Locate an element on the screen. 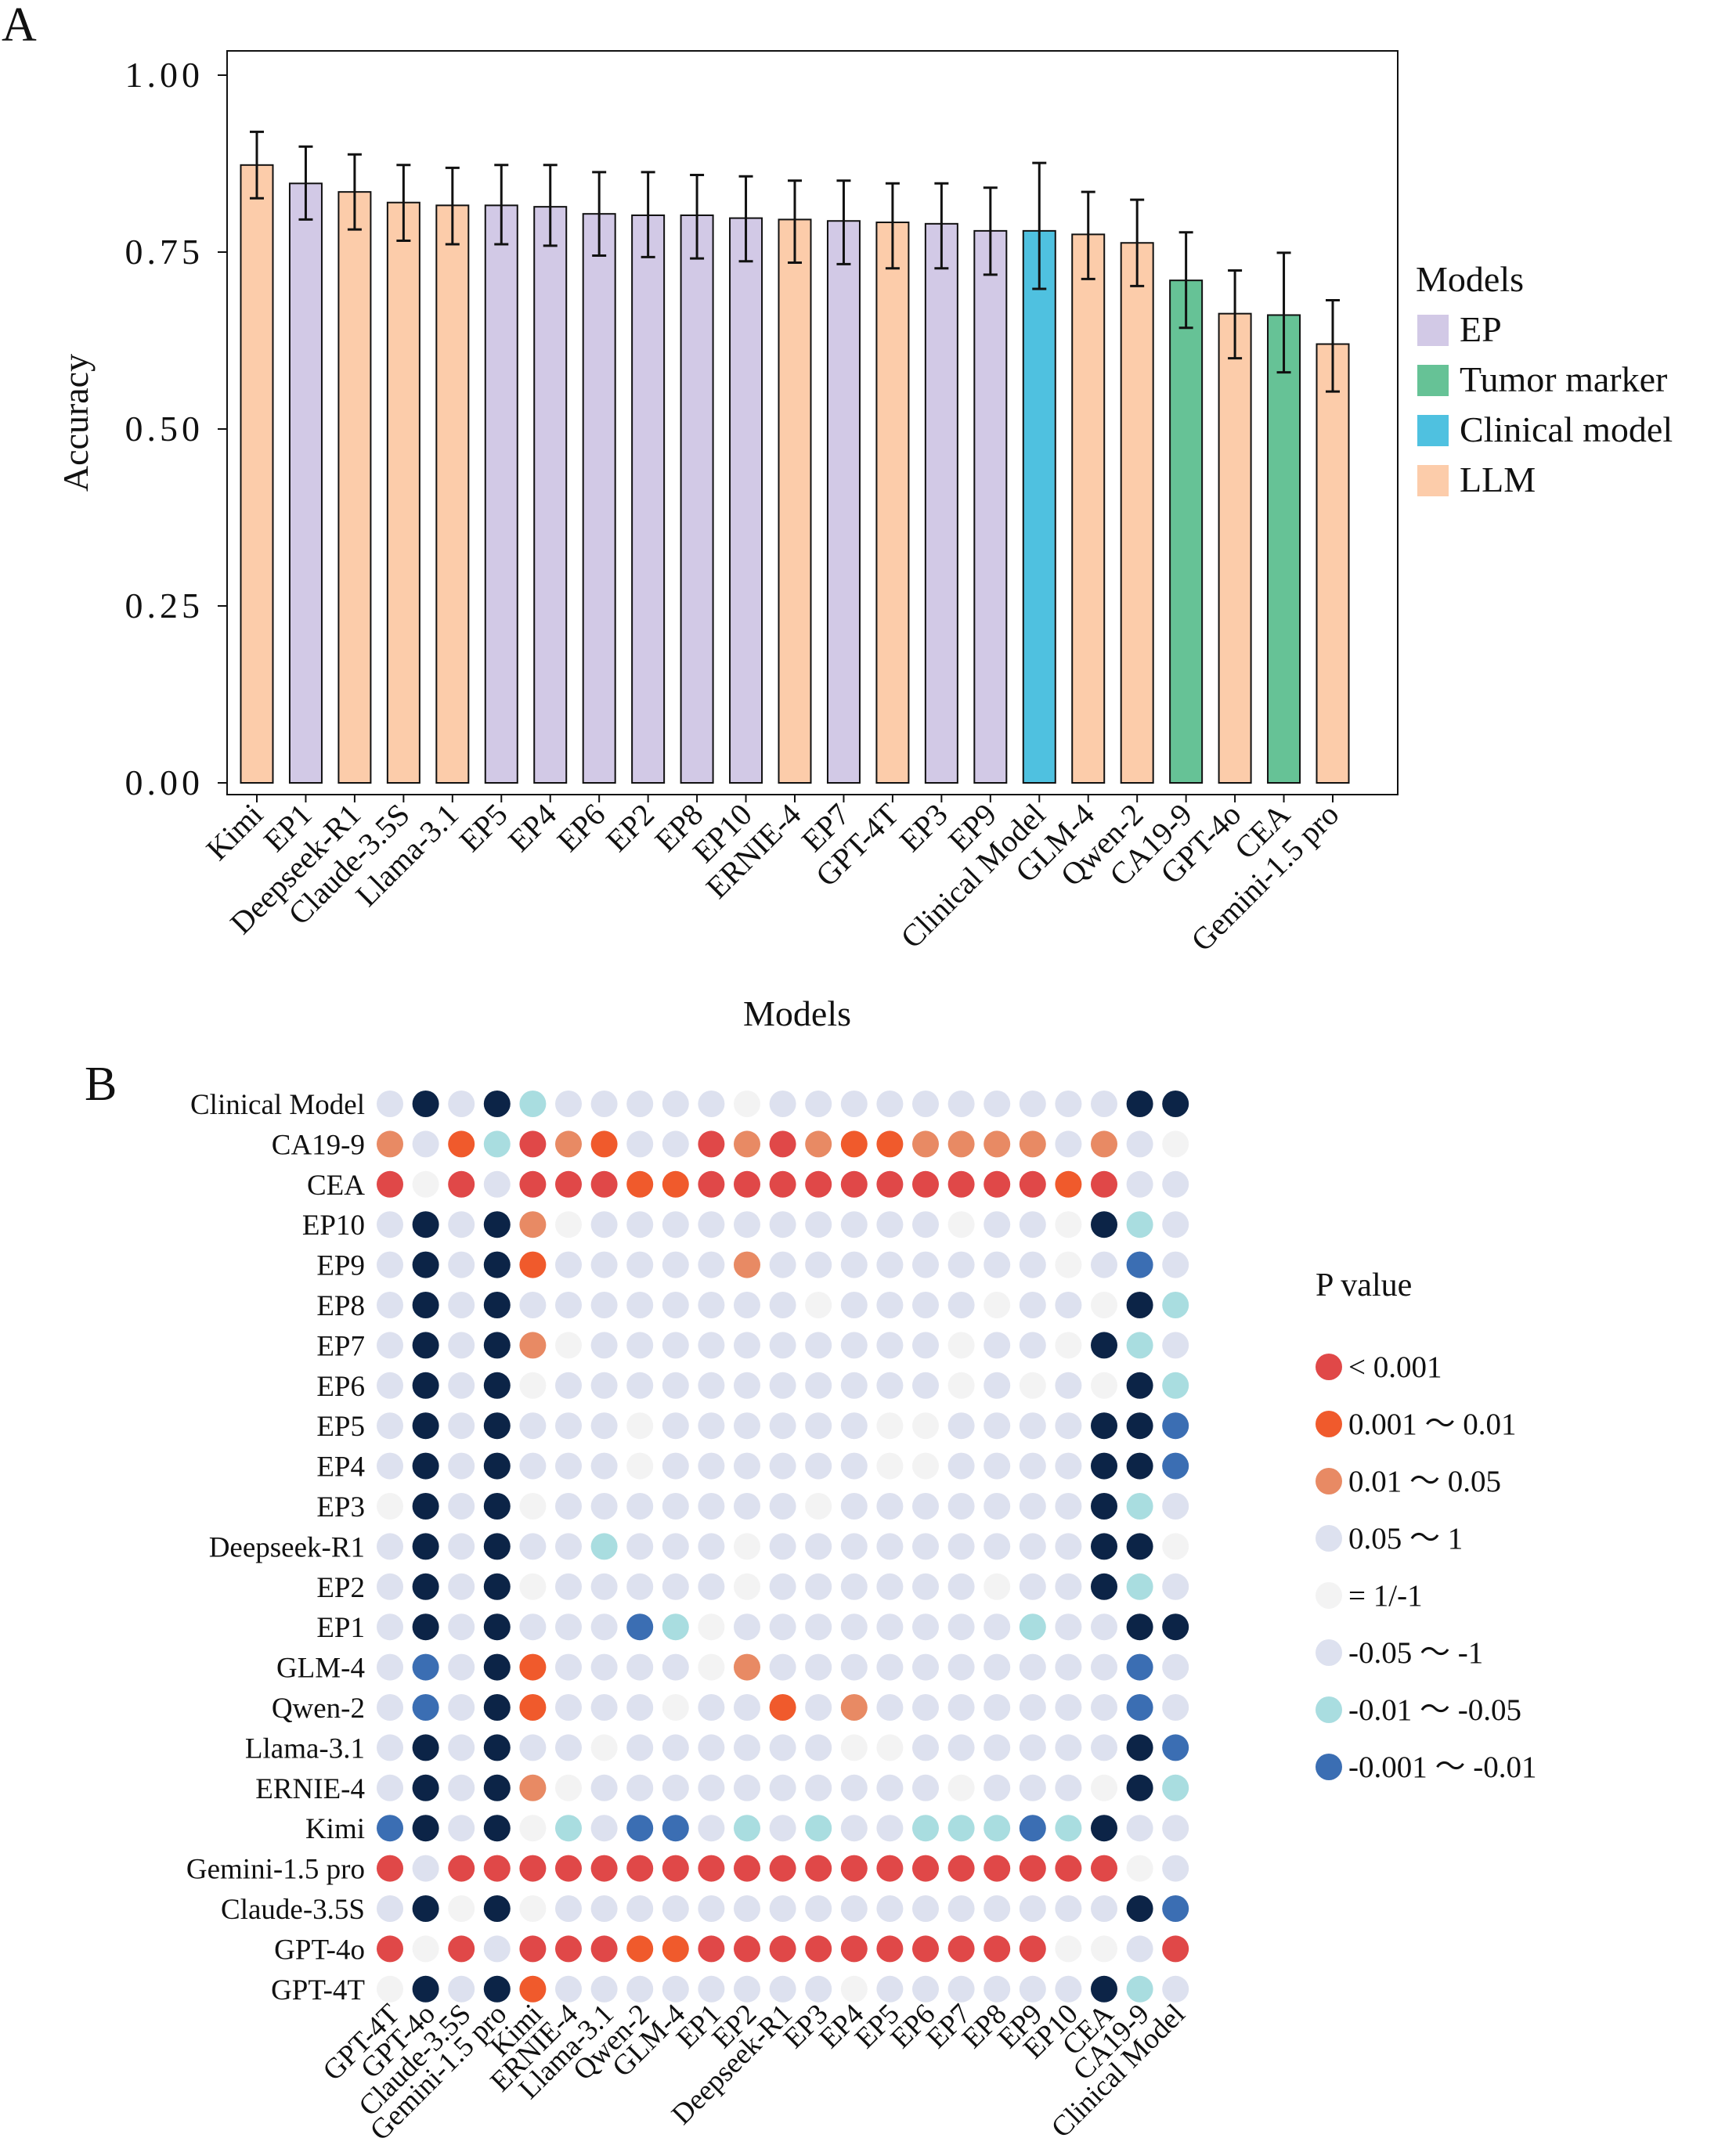 The width and height of the screenshot is (1718, 2156). row-label: Llama-3.1 is located at coordinates (305, 1748).